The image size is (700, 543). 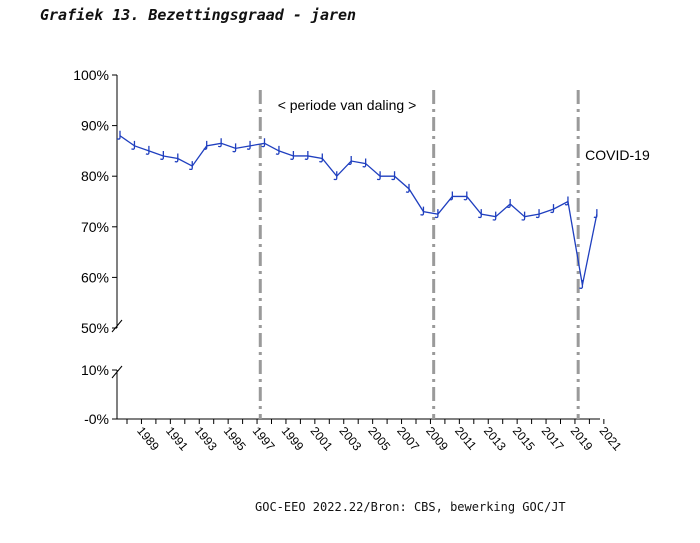 I want to click on x-tick-label: 2019, so click(x=582, y=439).